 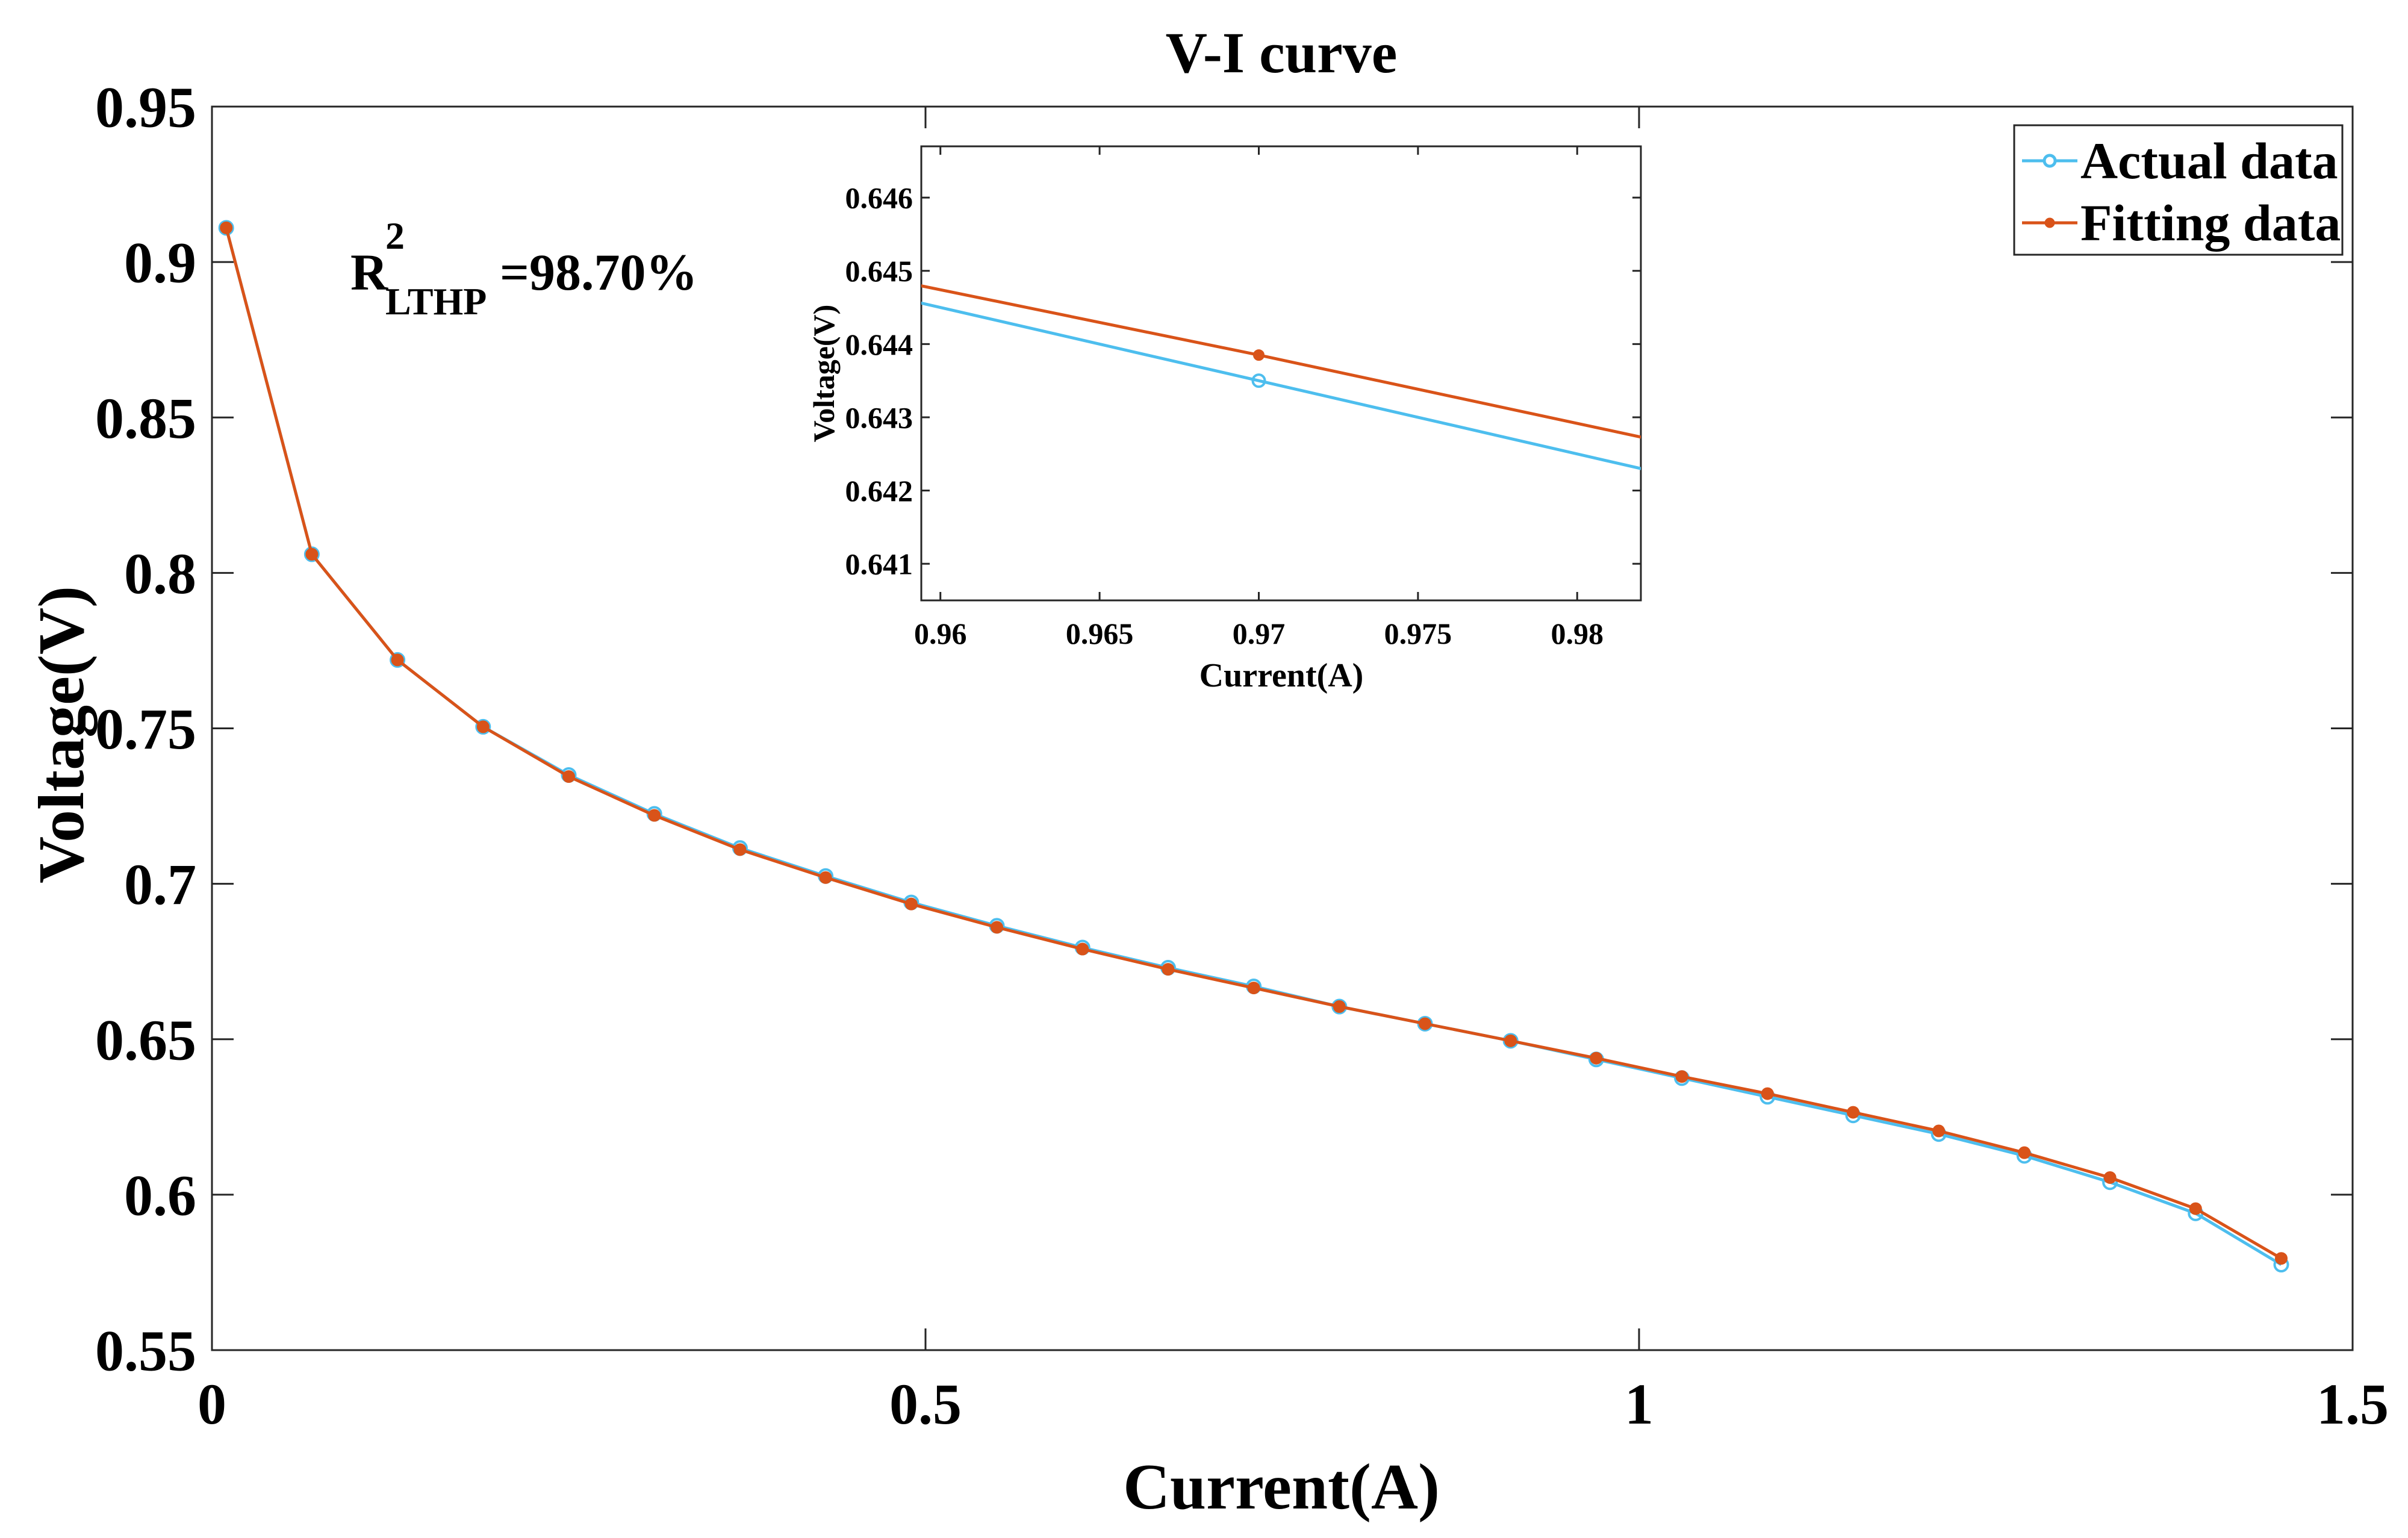 What do you see at coordinates (1282, 1487) in the screenshot?
I see `x-axis-label: Current(A)` at bounding box center [1282, 1487].